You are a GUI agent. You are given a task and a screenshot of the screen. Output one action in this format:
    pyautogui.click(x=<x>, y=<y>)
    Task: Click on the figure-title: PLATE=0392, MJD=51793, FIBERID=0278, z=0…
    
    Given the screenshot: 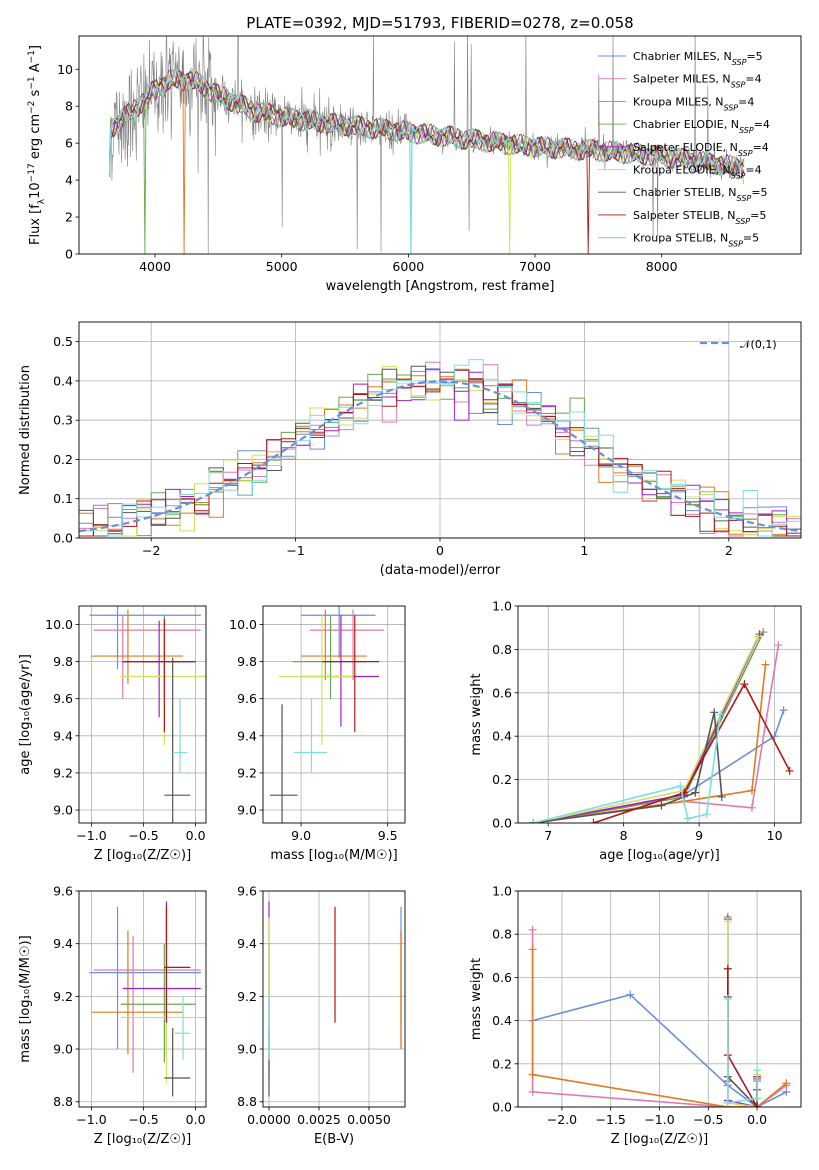 What is the action you would take?
    pyautogui.click(x=439, y=23)
    